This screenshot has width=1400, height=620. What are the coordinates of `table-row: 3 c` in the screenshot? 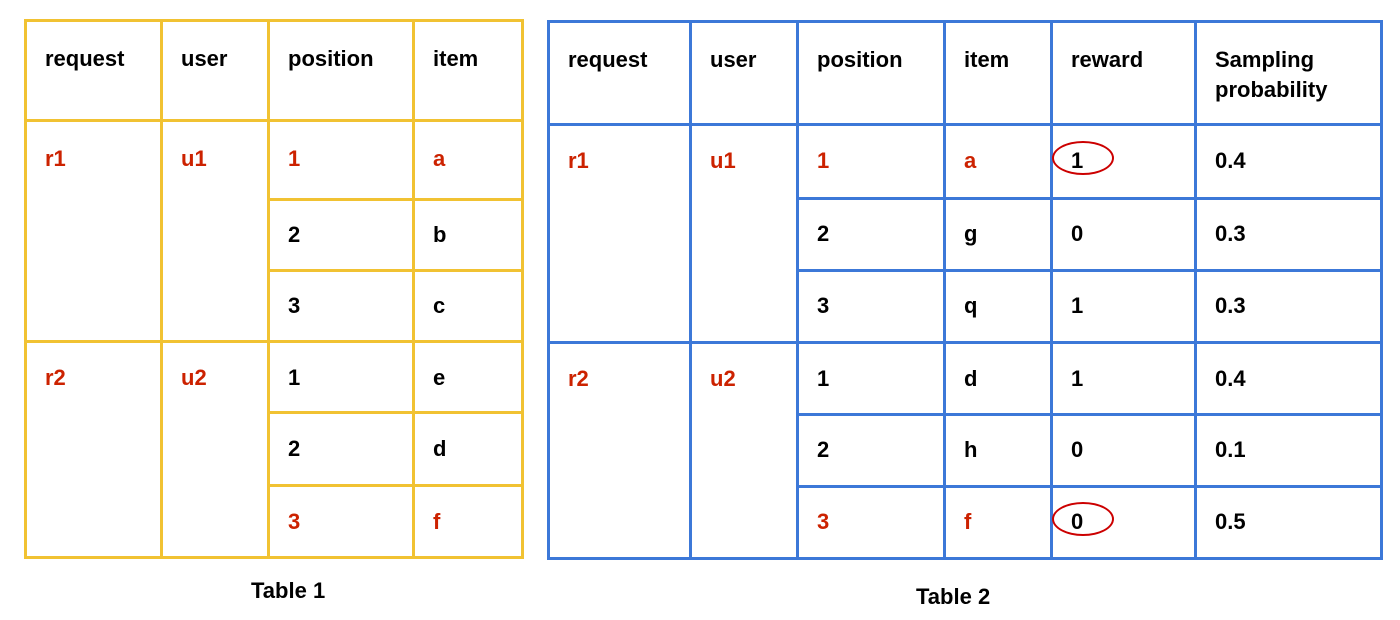 It's located at (275, 306).